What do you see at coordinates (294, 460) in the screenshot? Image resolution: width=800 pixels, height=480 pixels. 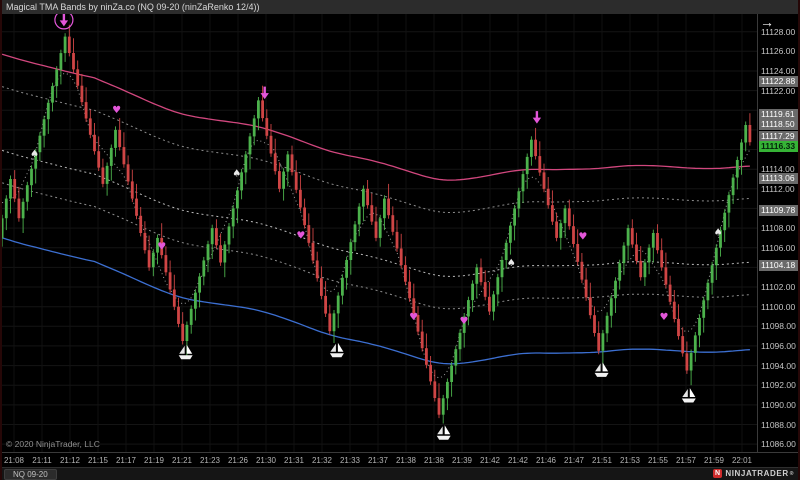 I see `time-tick-label: 21:31` at bounding box center [294, 460].